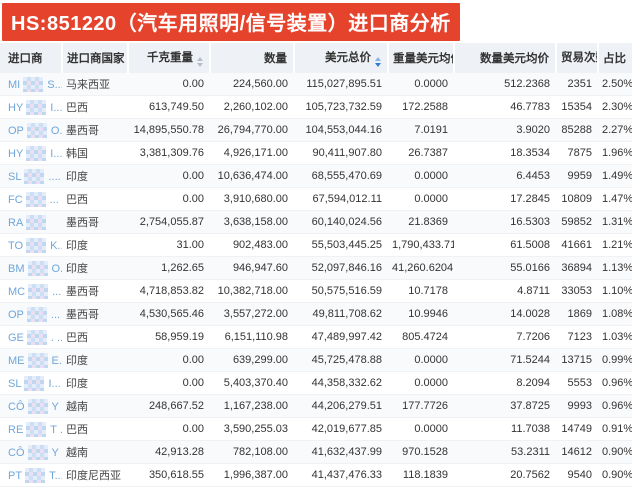 The height and width of the screenshot is (487, 632). Describe the element at coordinates (421, 452) in the screenshot. I see `weight-avg-price-cell: 970.1528` at that location.